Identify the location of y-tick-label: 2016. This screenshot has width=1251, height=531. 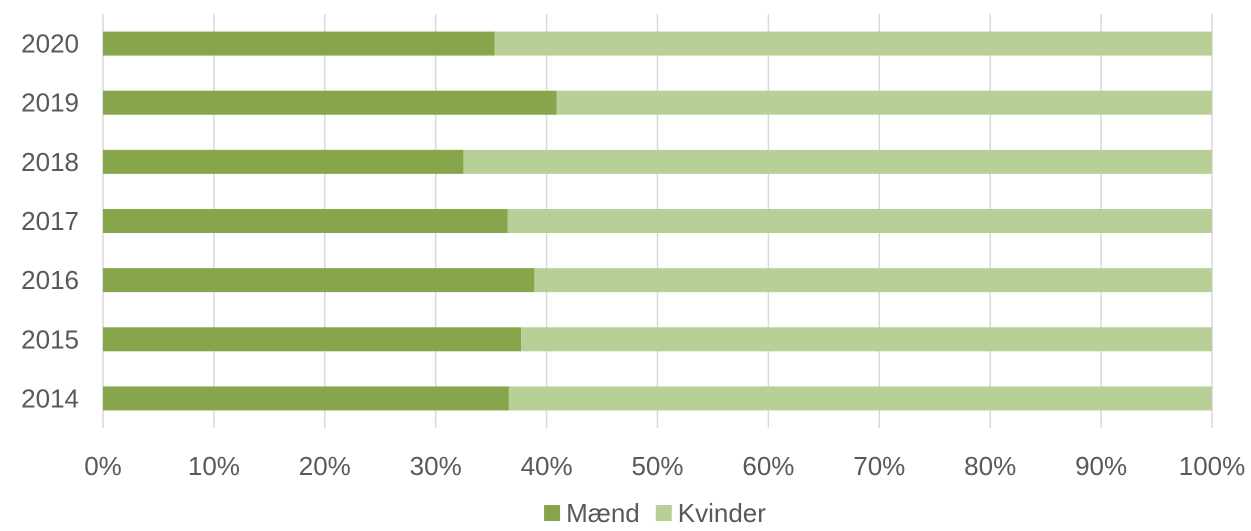
(50, 280).